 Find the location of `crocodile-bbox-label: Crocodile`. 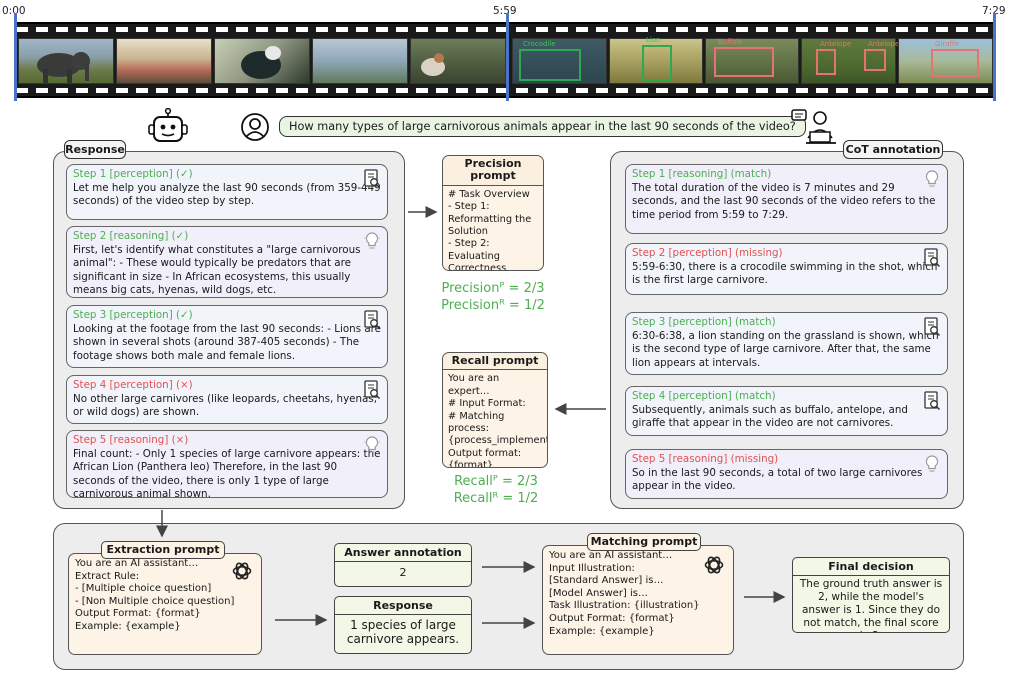

crocodile-bbox-label: Crocodile is located at coordinates (539, 44).